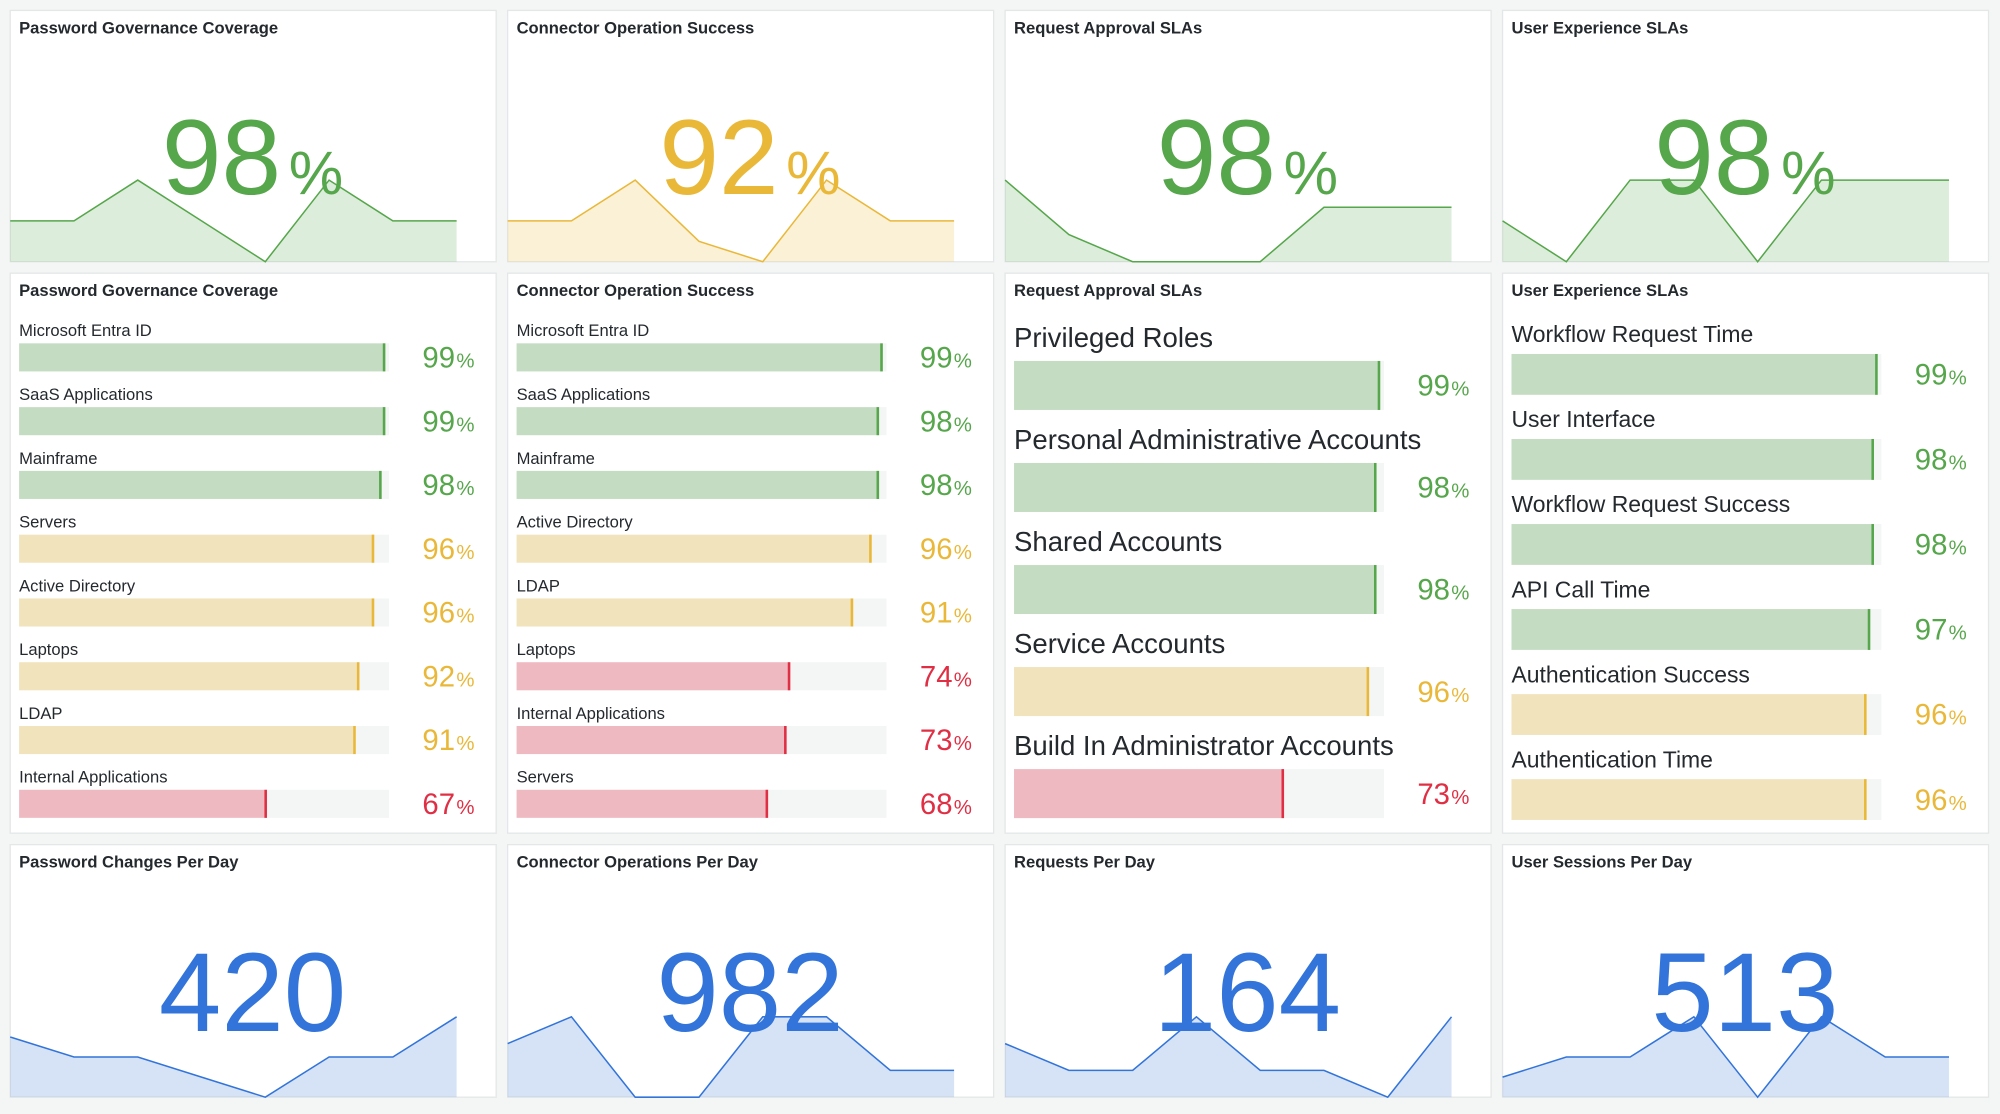 This screenshot has width=2000, height=1114. What do you see at coordinates (77, 585) in the screenshot?
I see `bar-label: Active Directory` at bounding box center [77, 585].